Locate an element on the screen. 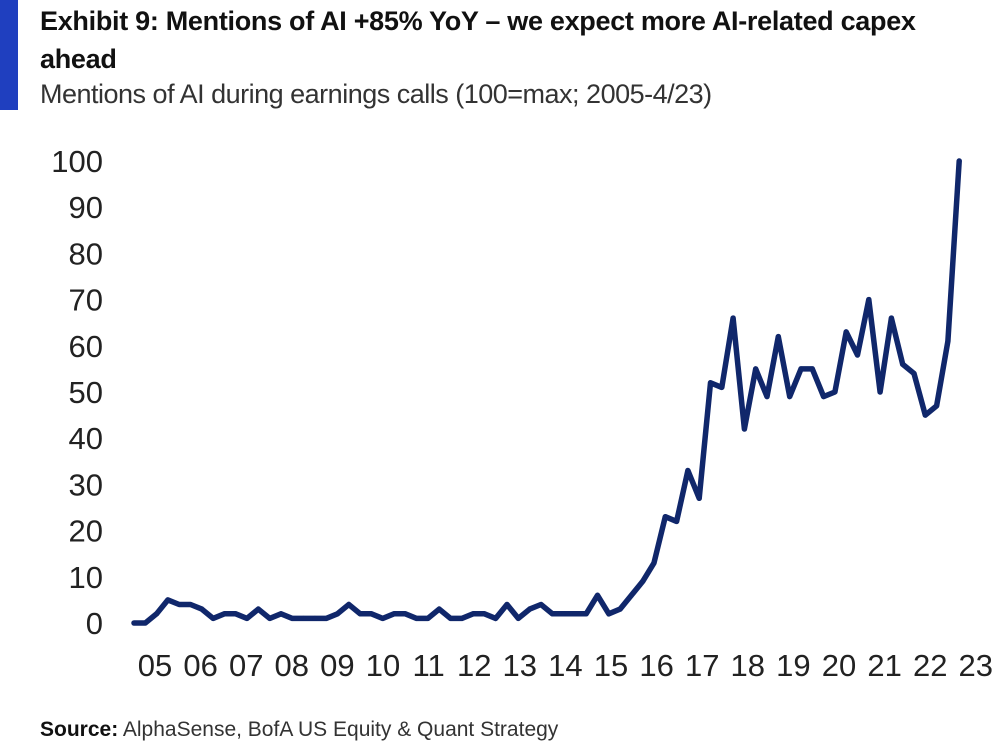 This screenshot has height=753, width=1000. accent-bar is located at coordinates (9, 55).